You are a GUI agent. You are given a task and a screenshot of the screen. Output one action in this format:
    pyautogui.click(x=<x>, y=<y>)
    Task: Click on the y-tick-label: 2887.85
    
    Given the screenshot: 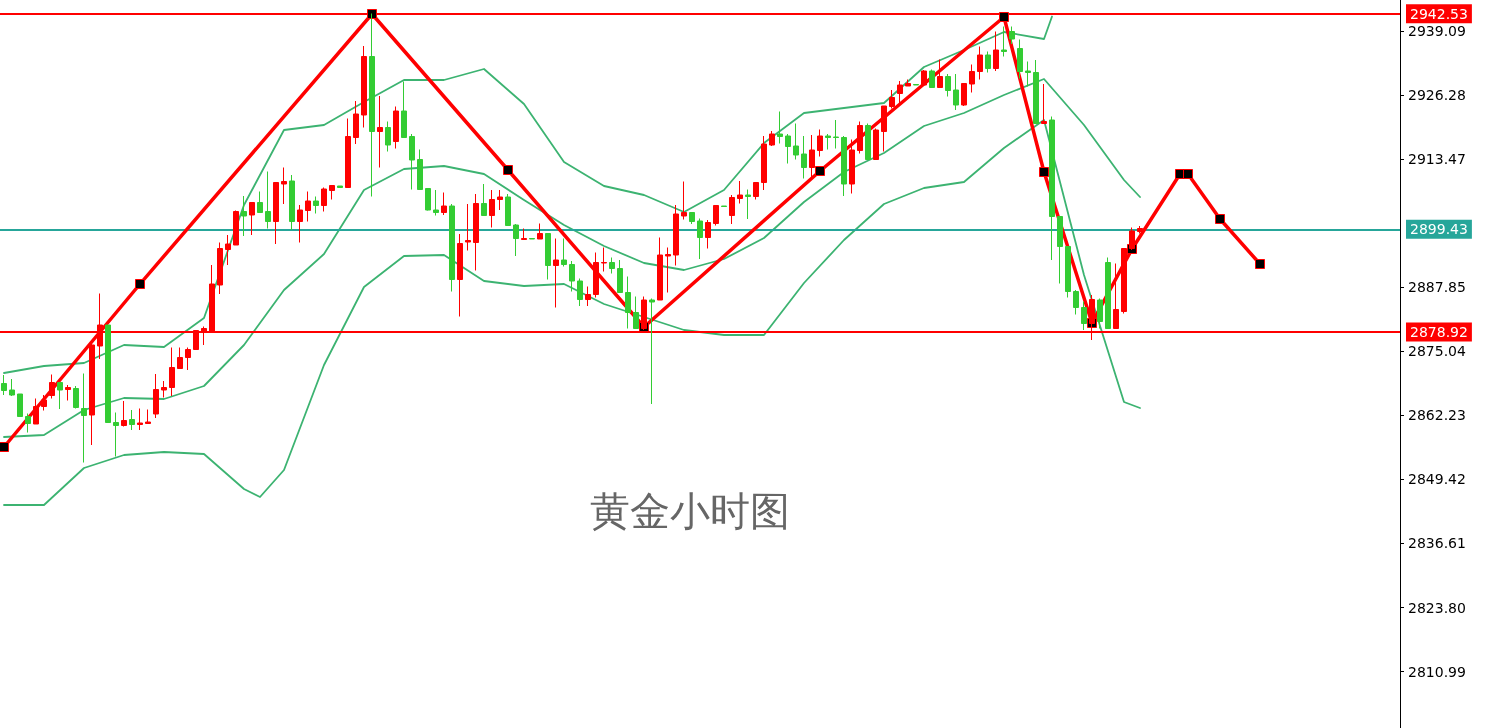 What is the action you would take?
    pyautogui.click(x=1437, y=287)
    